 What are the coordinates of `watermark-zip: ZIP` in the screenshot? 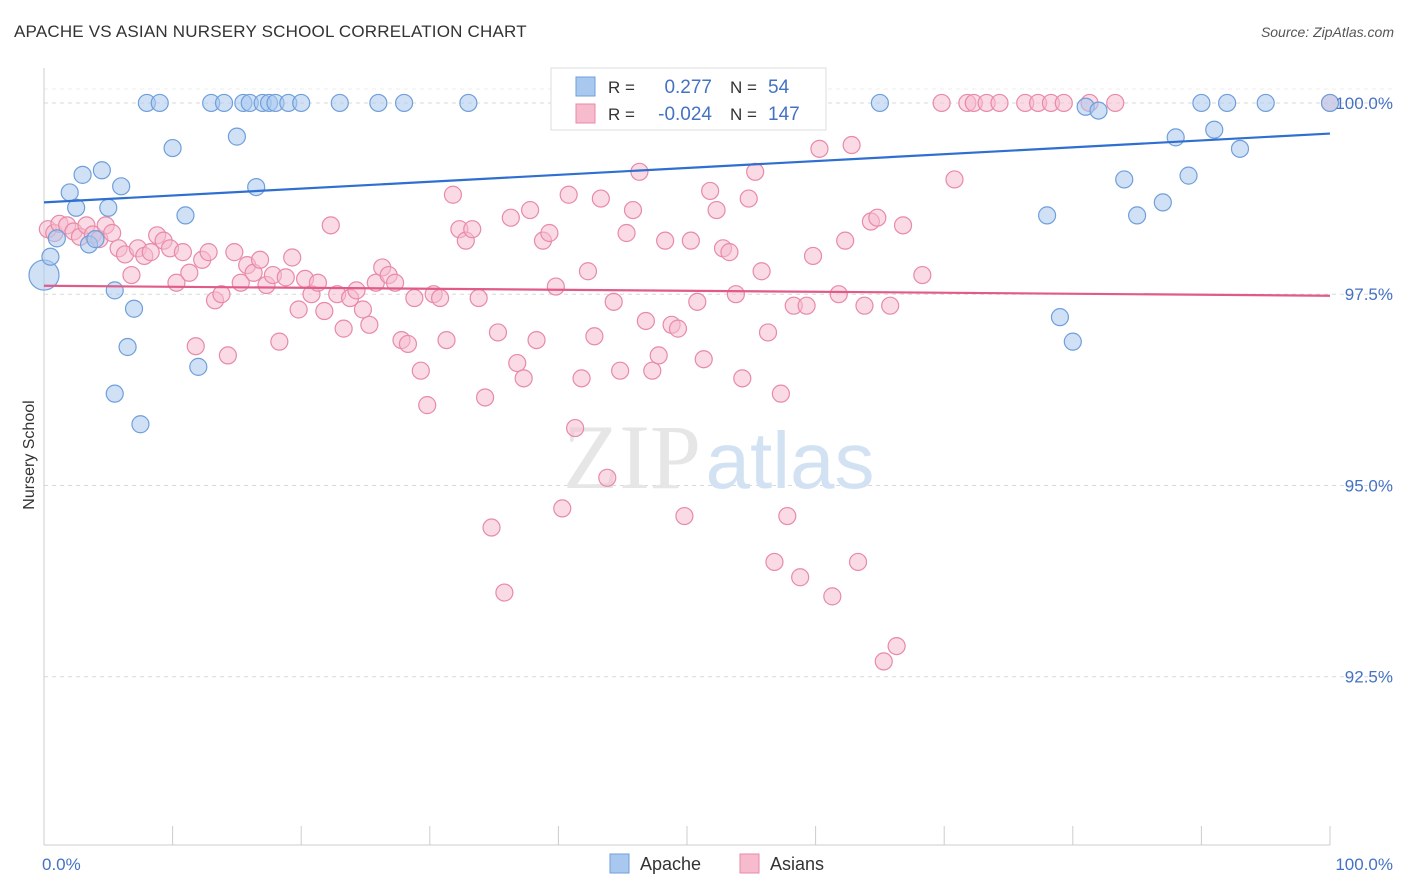 It's located at (632, 457).